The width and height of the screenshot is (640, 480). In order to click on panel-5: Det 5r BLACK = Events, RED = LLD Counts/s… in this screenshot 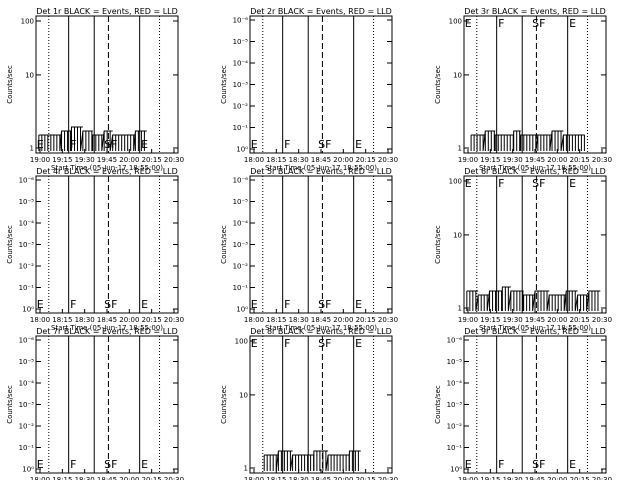, I will do `click(309, 249)`.